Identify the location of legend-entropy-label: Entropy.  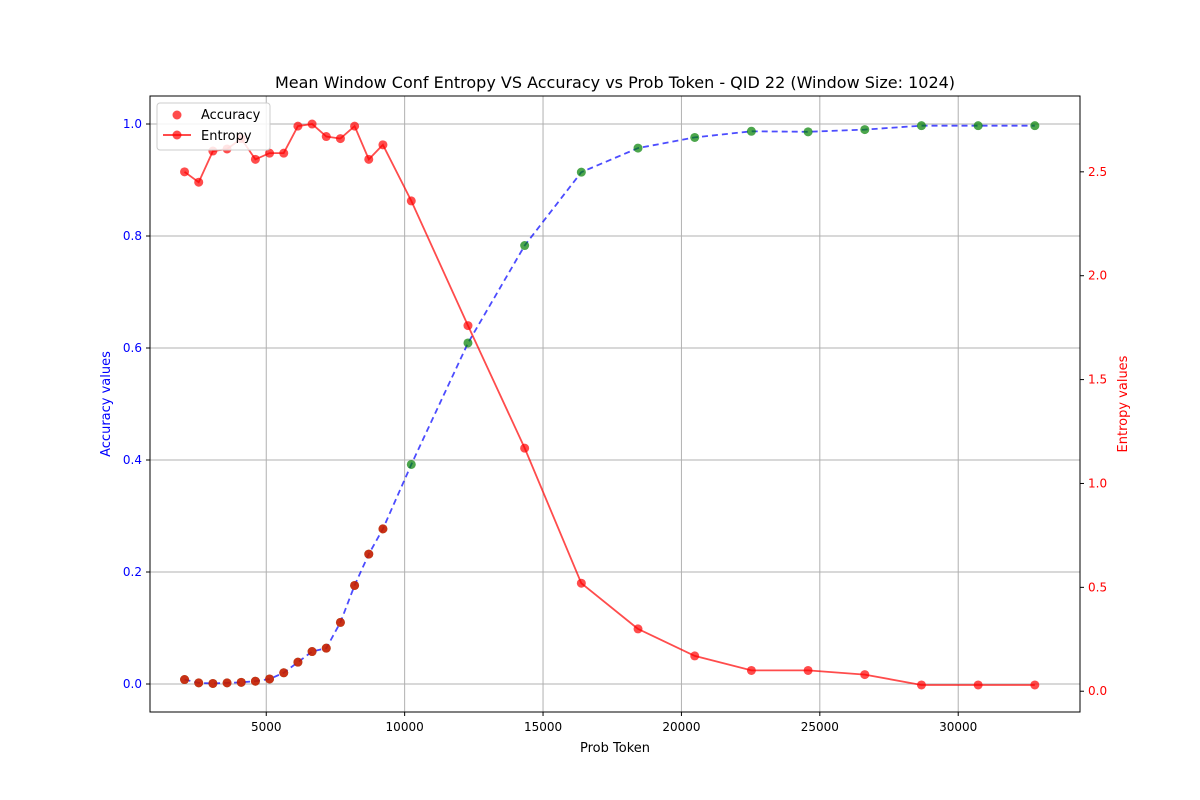
(226, 136).